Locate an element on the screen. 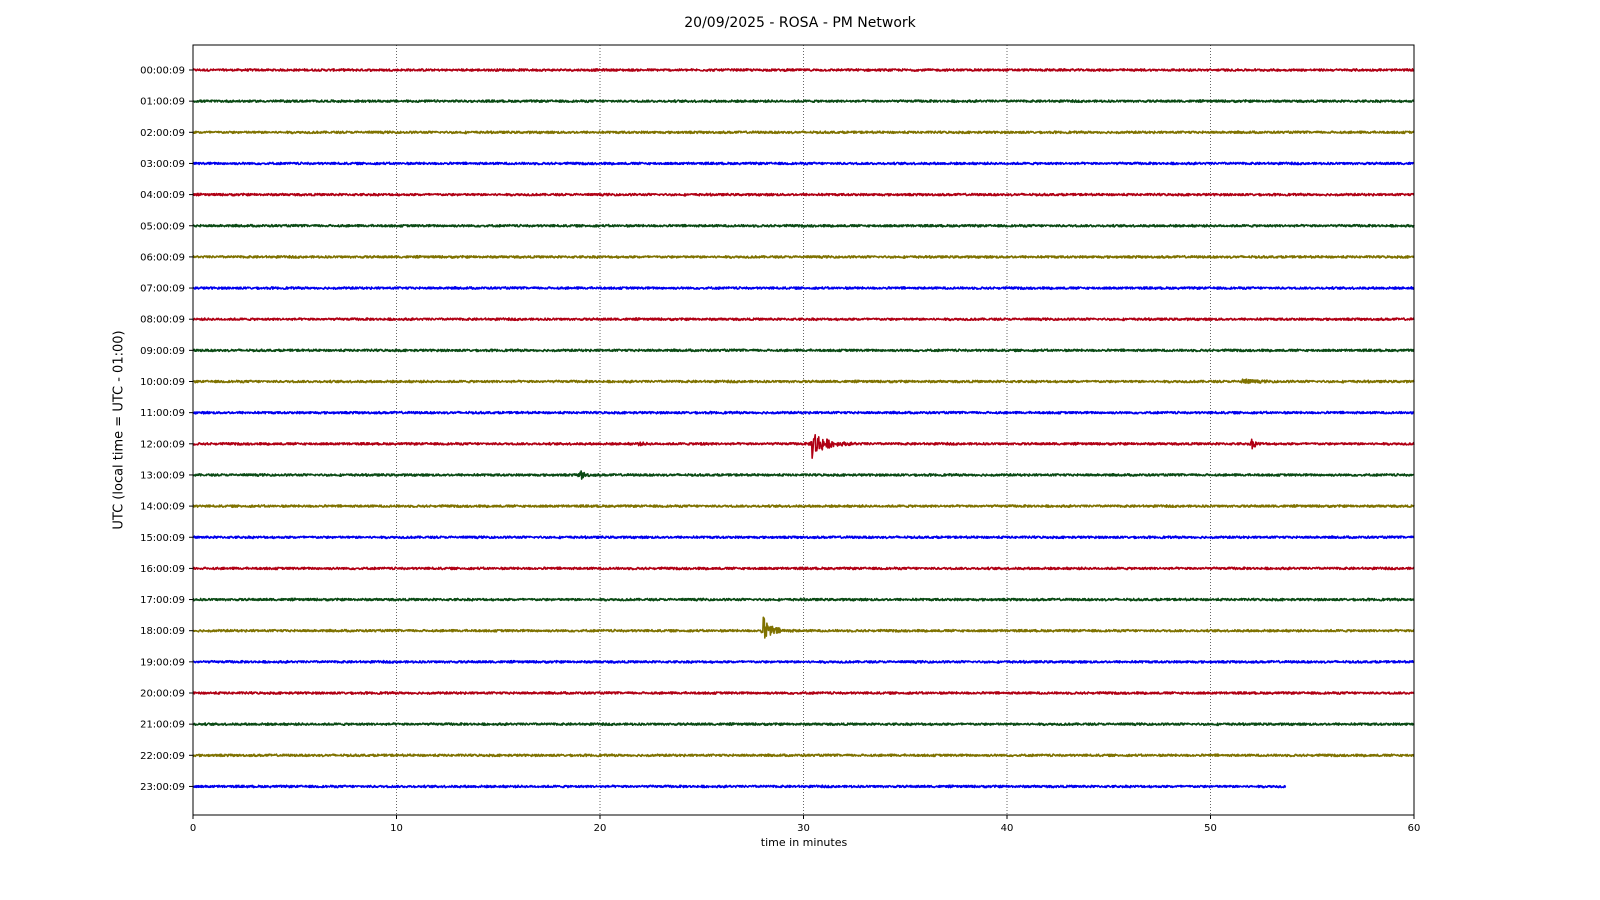 Image resolution: width=1600 pixels, height=900 pixels. x-axis-label: time in minutes is located at coordinates (804, 842).